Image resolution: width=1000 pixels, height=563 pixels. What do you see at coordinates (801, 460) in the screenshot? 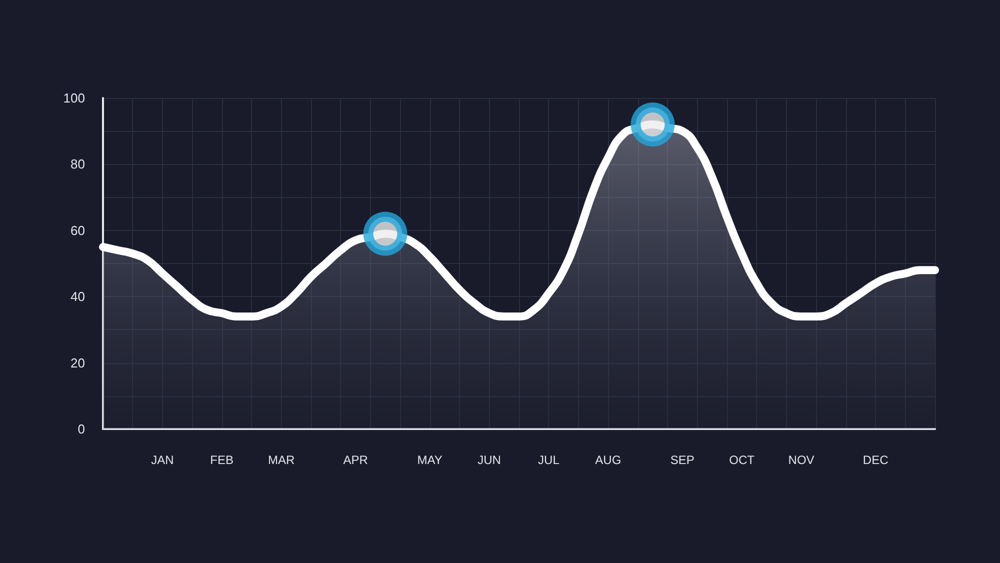
I see `x-tick-label: NOV` at bounding box center [801, 460].